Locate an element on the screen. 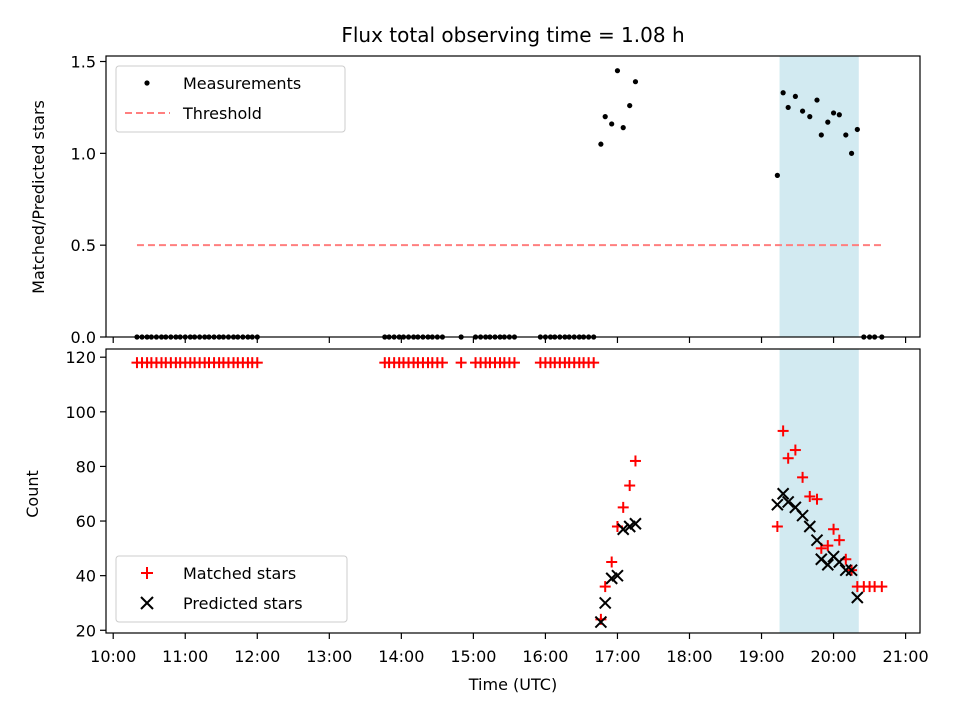 This screenshot has width=960, height=720. legend-matched-label: Matched stars is located at coordinates (239, 573).